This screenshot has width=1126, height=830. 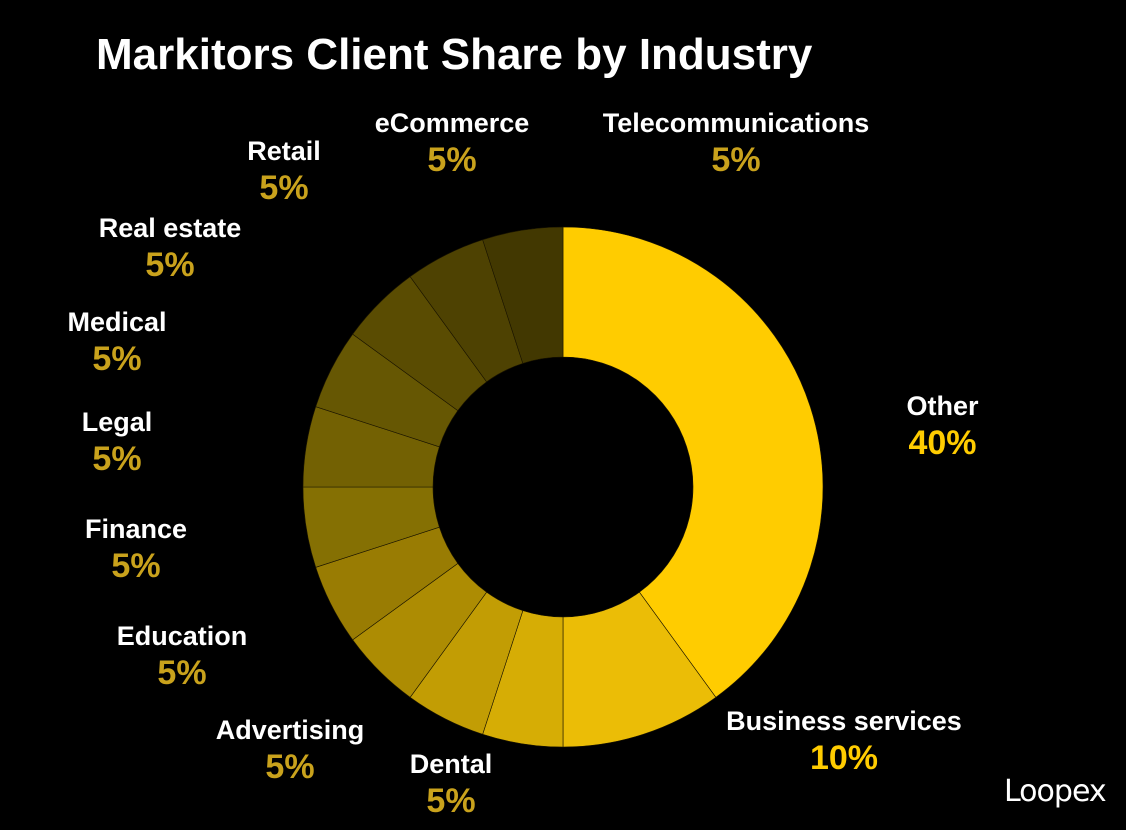 I want to click on label-ecommerce: eCommerce 5%, so click(x=452, y=144).